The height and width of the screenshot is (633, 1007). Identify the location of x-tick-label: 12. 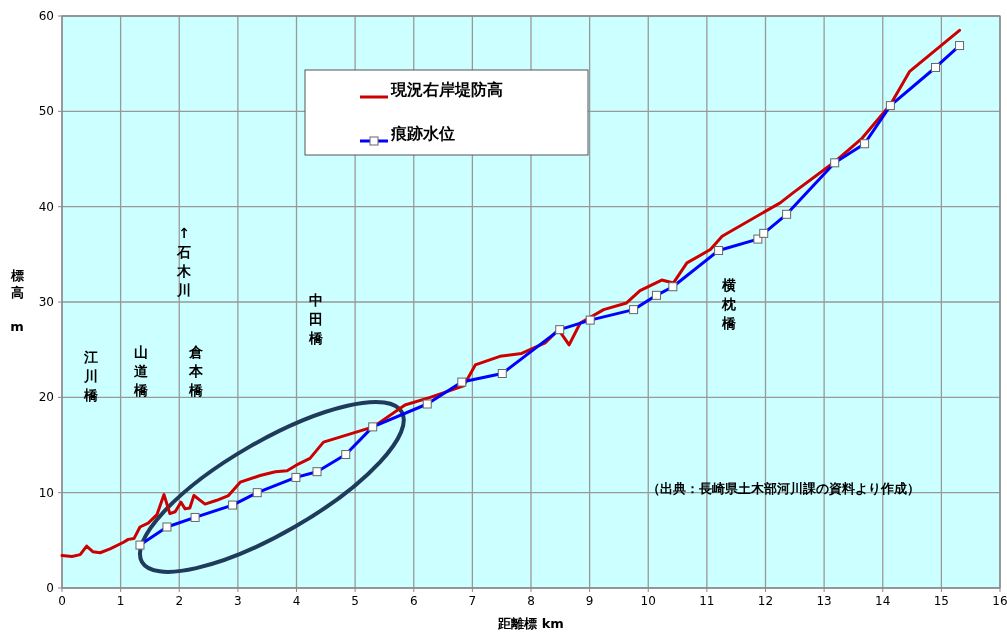
(765, 601).